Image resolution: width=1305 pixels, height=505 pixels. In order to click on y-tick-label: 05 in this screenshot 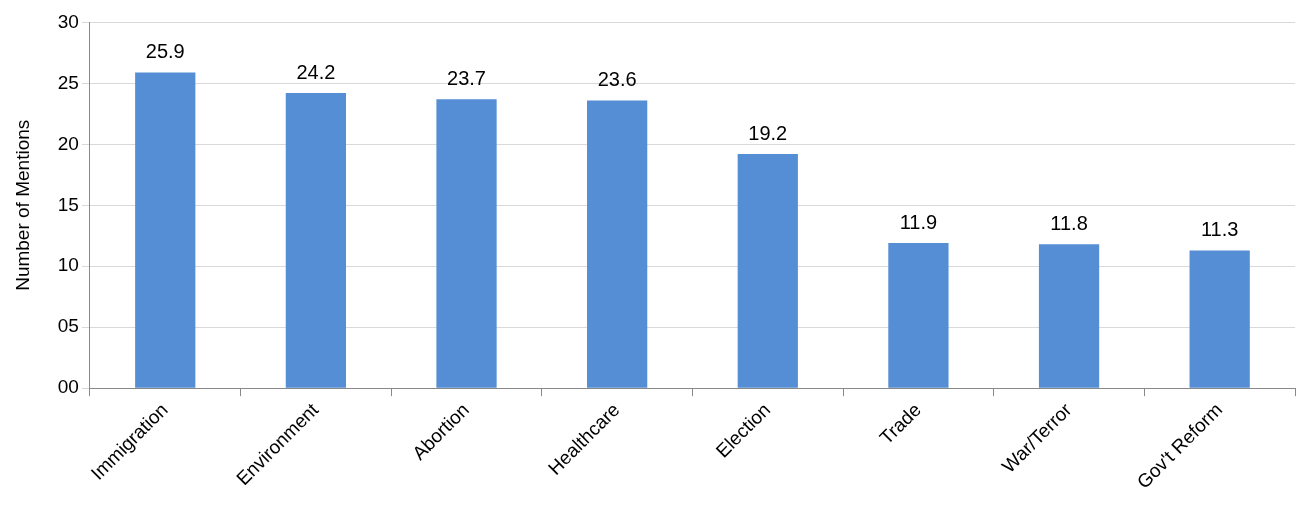, I will do `click(68, 326)`.